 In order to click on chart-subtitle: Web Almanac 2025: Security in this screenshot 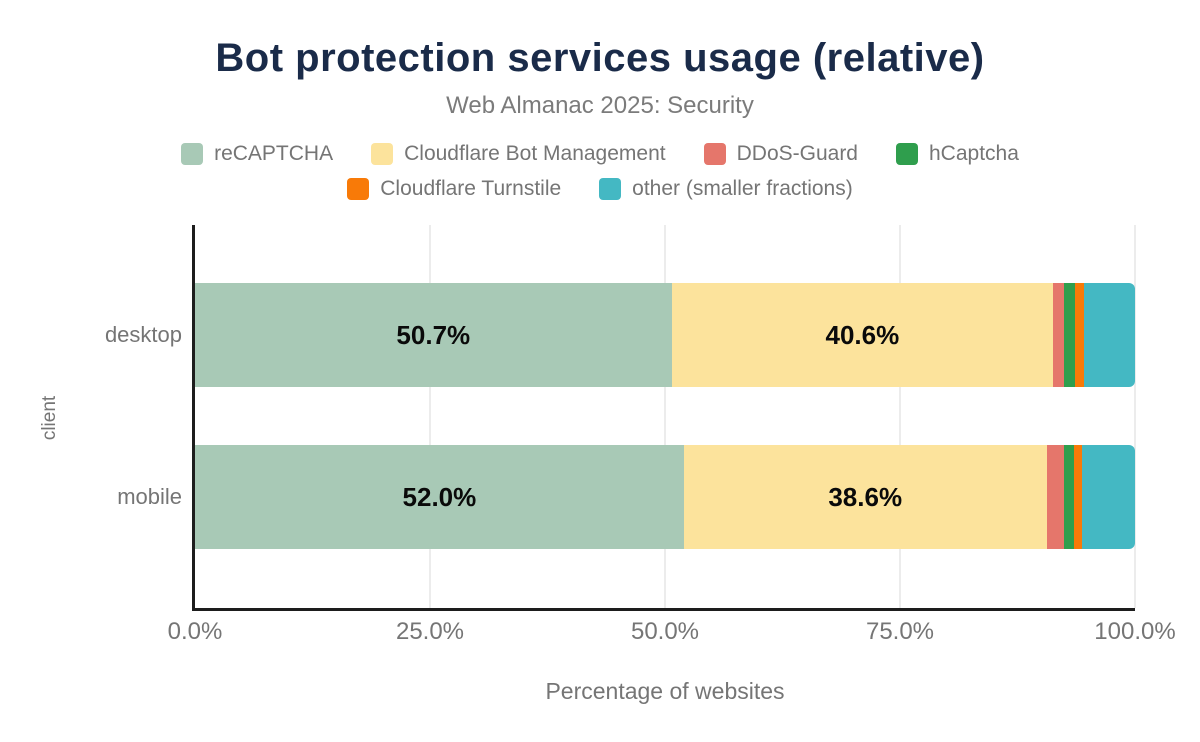, I will do `click(600, 105)`.